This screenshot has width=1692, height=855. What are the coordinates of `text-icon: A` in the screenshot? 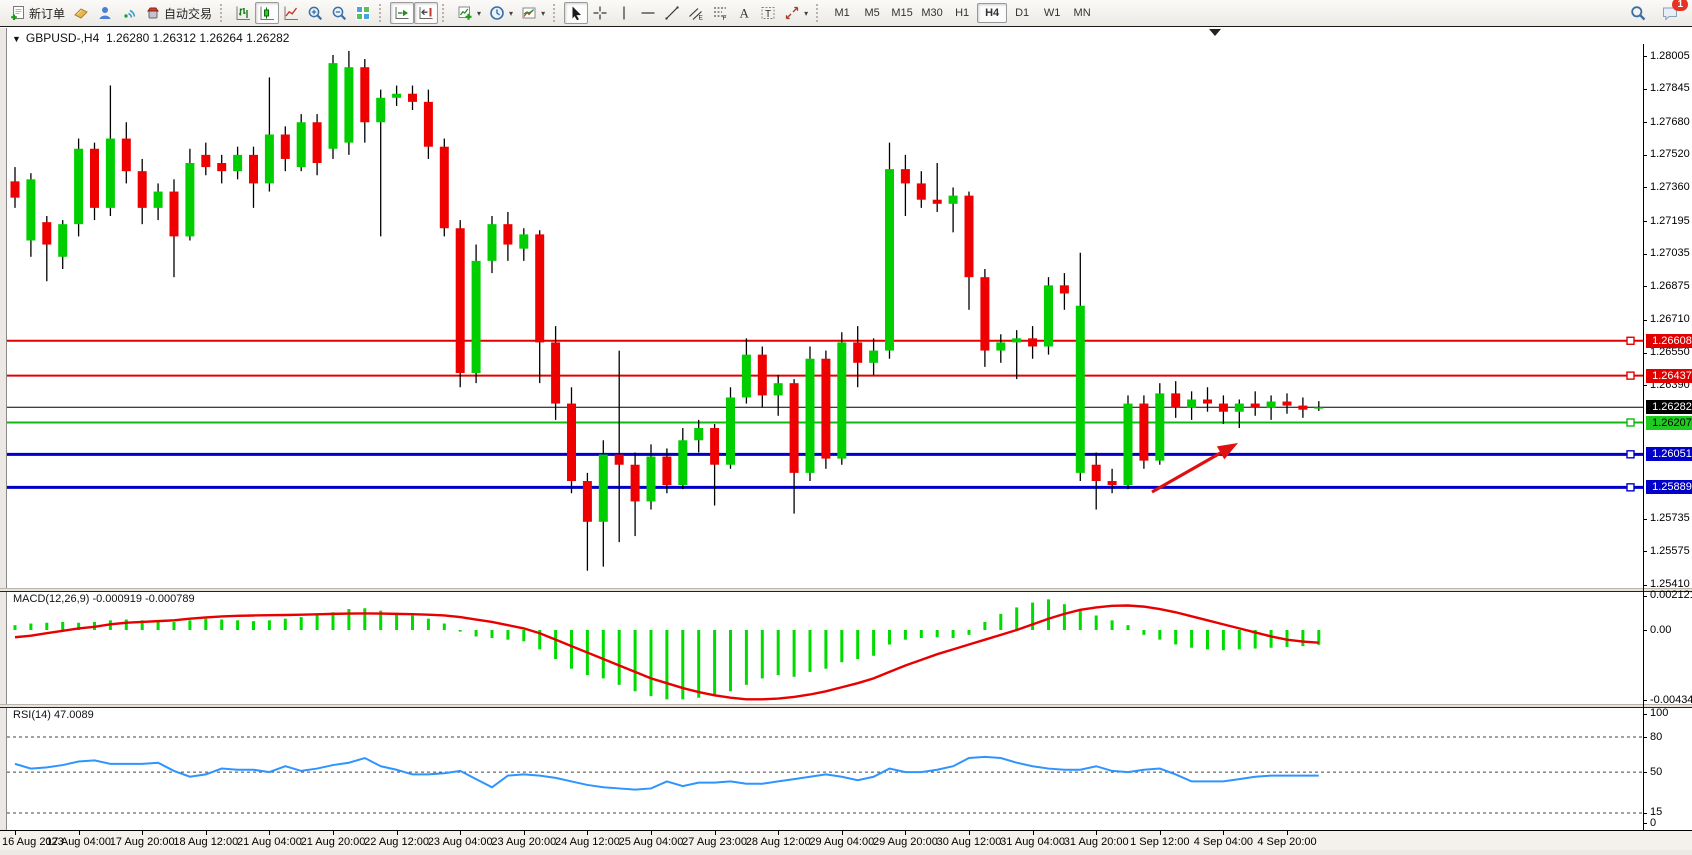 It's located at (745, 13).